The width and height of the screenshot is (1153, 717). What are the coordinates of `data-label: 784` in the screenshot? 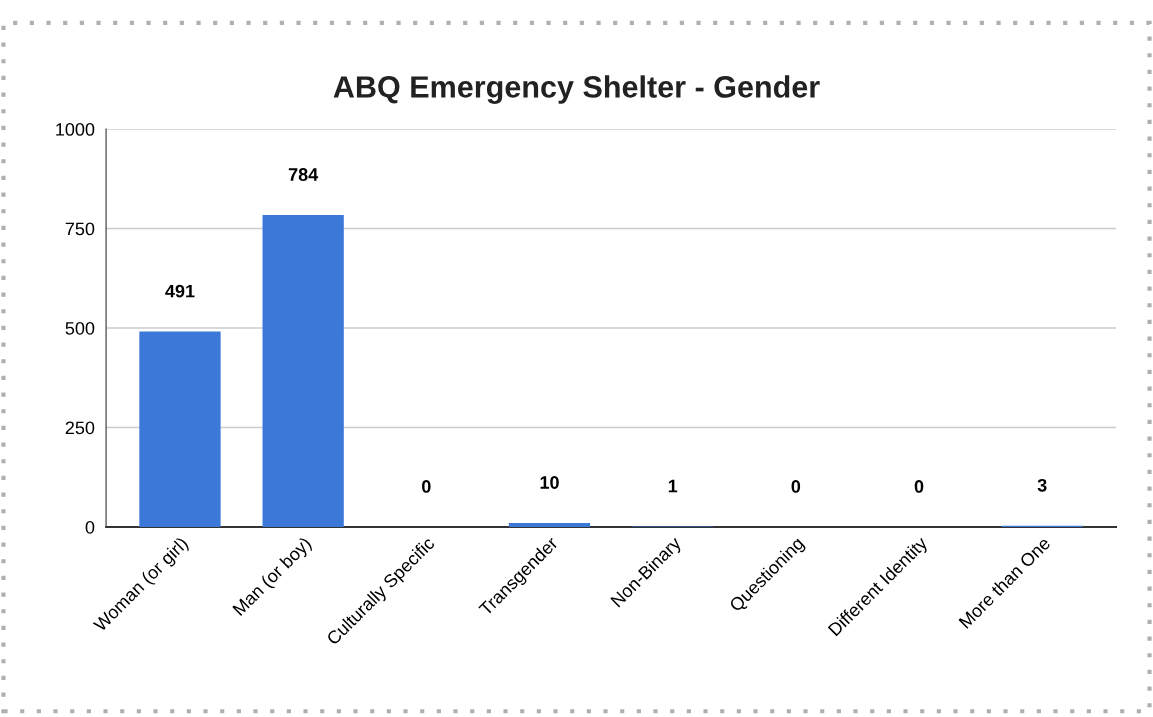 It's located at (303, 174).